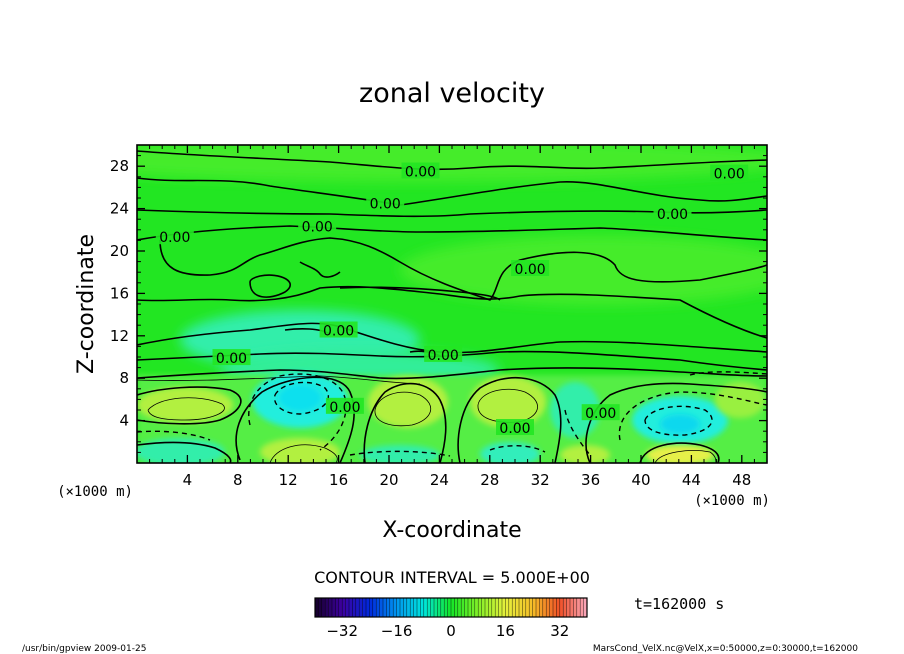 The image size is (904, 654). Describe the element at coordinates (640, 480) in the screenshot. I see `x-tick-label: 40` at that location.